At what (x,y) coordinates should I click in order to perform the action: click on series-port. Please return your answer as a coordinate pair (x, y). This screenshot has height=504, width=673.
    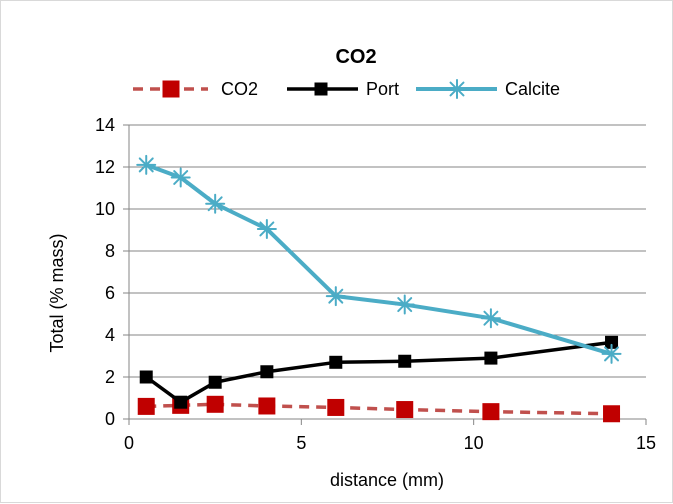
    Looking at the image, I should click on (379, 372).